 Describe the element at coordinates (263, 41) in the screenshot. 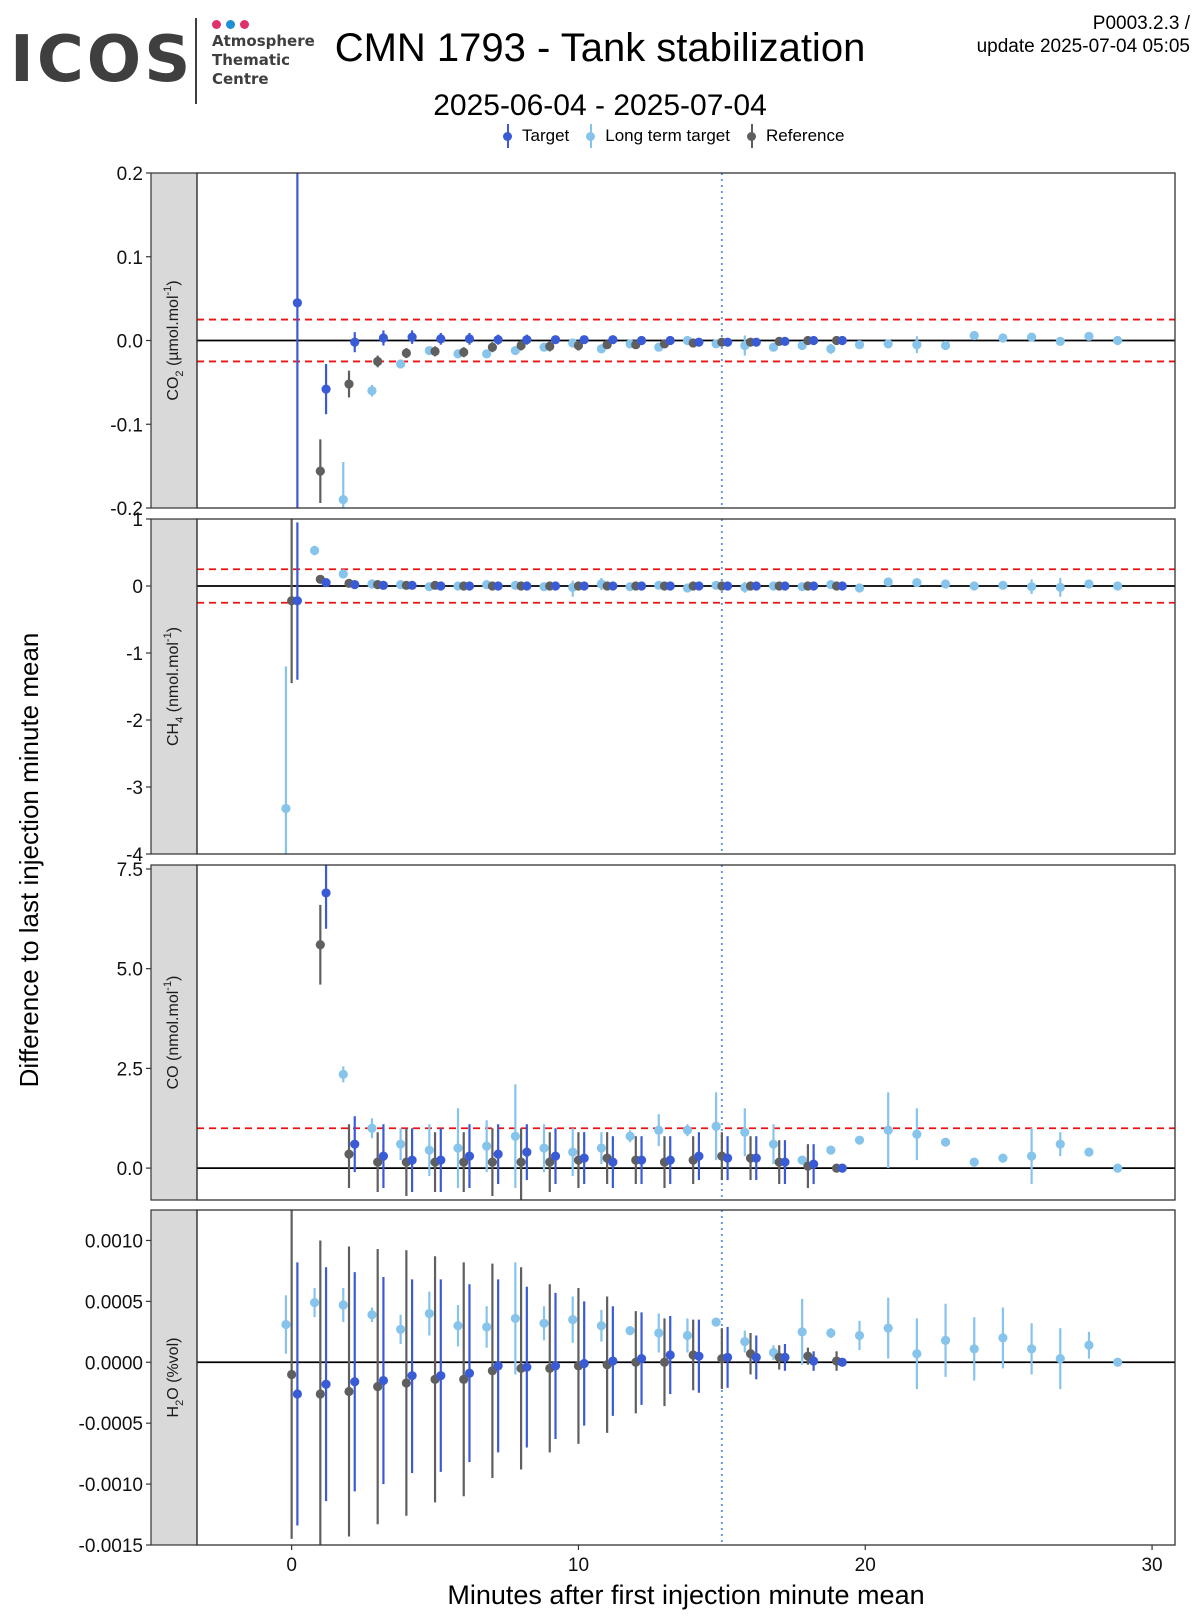

I see `logo-line-1: Atmosphere` at that location.